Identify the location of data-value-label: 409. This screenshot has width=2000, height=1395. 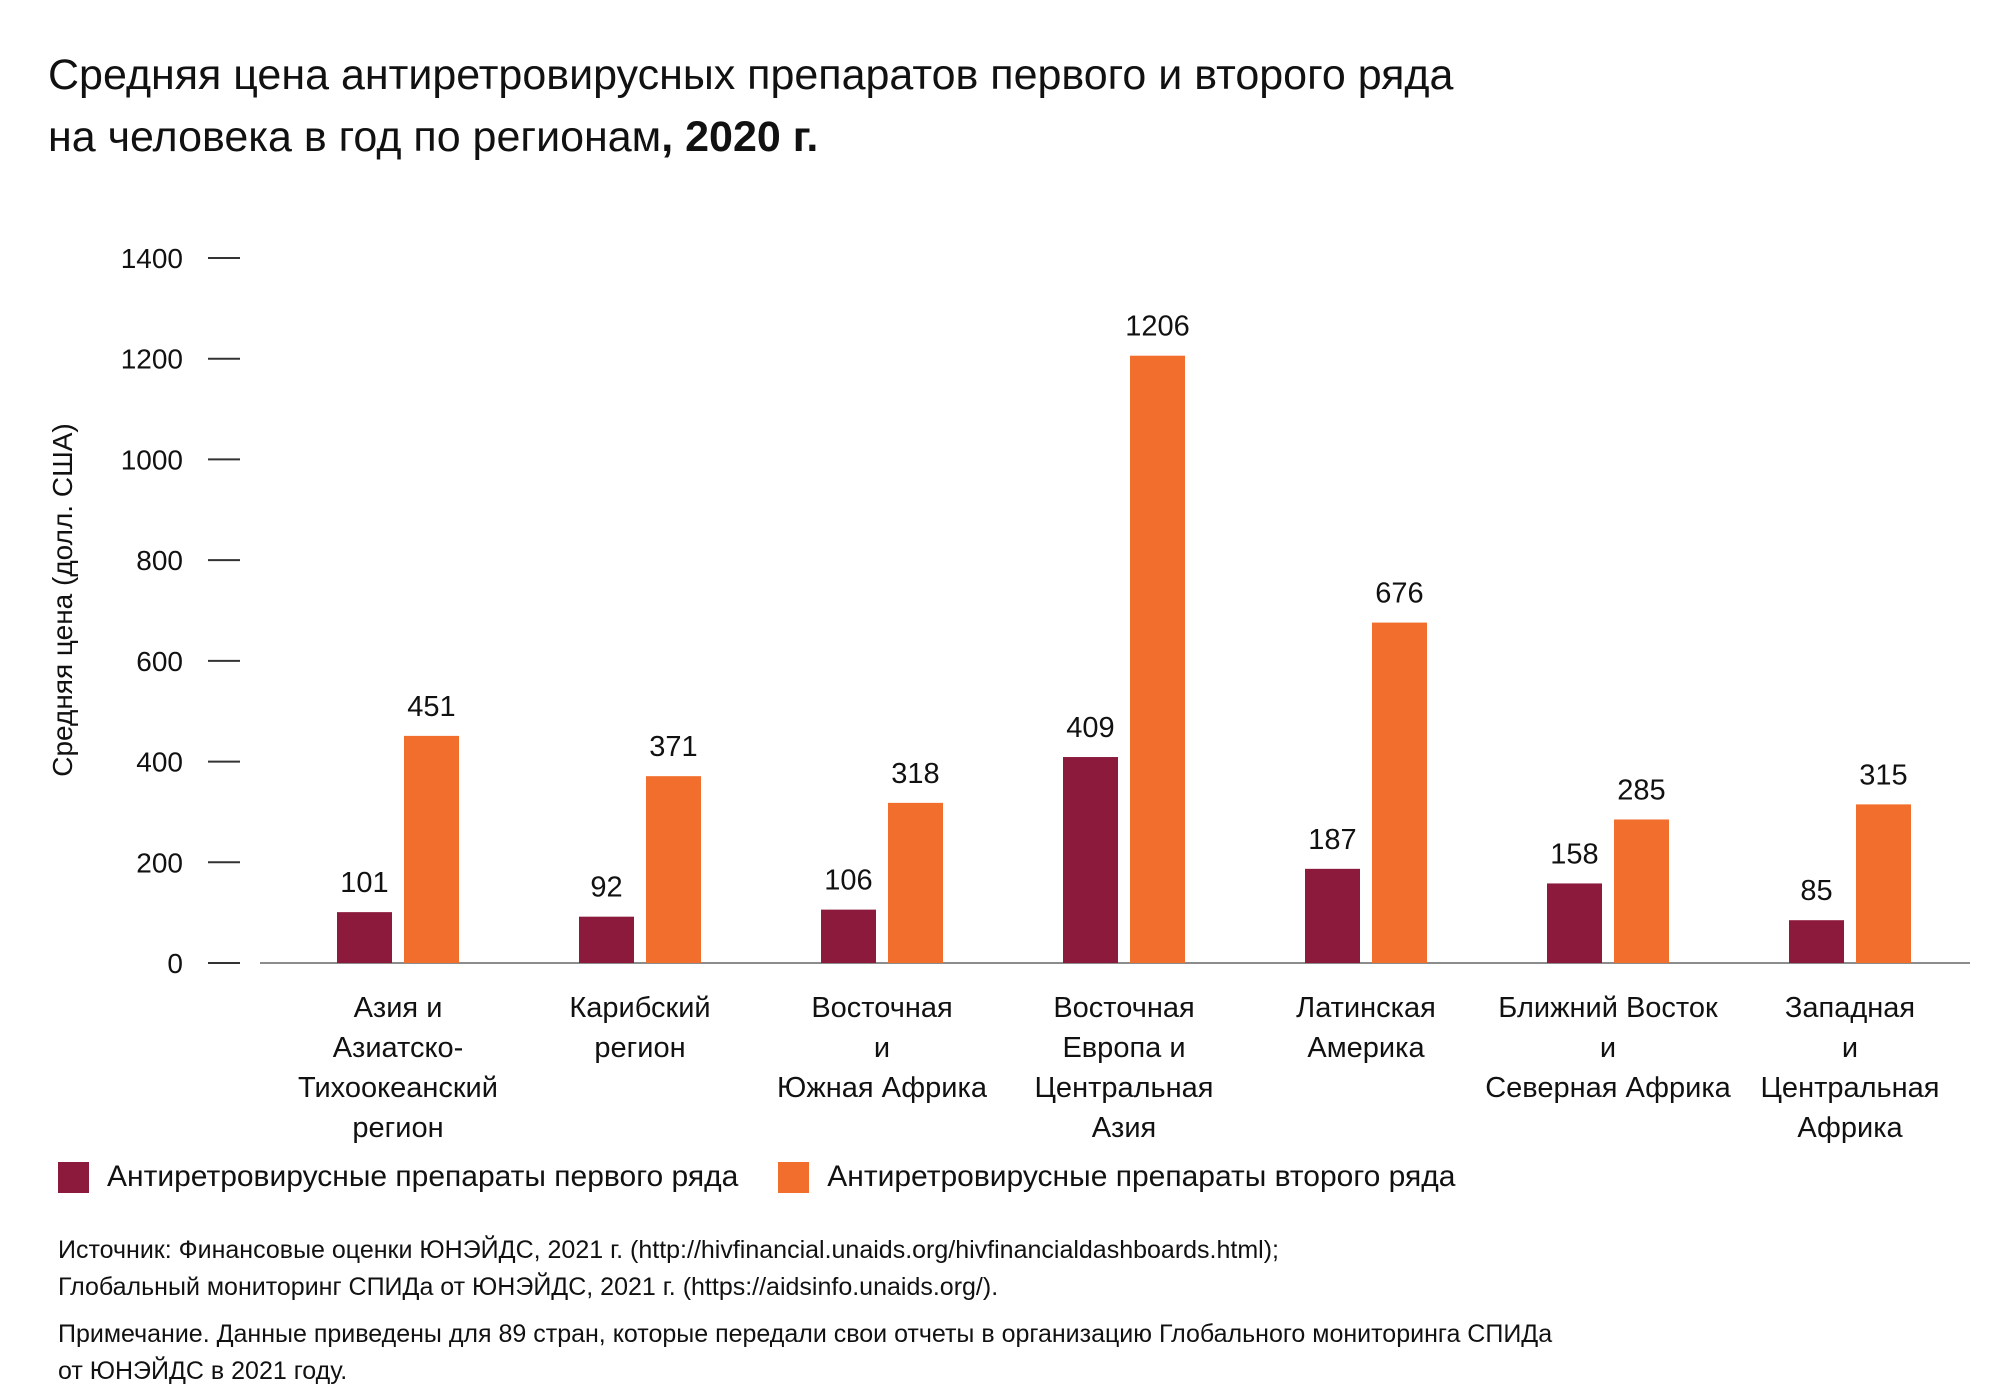
(1090, 728).